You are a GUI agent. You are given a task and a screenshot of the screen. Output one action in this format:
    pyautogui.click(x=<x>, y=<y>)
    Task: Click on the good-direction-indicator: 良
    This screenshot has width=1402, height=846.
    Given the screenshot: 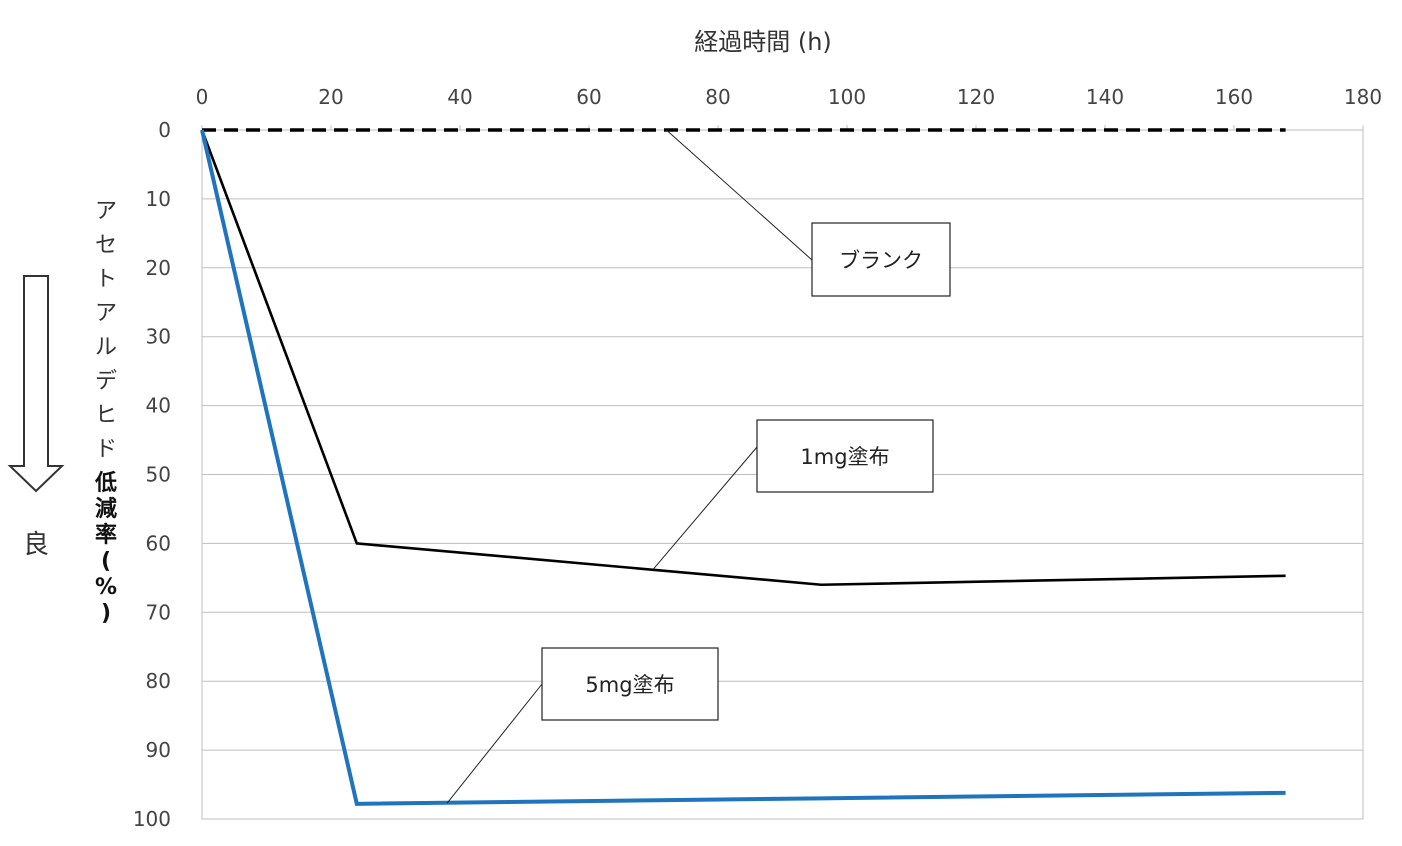 What is the action you would take?
    pyautogui.click(x=36, y=417)
    